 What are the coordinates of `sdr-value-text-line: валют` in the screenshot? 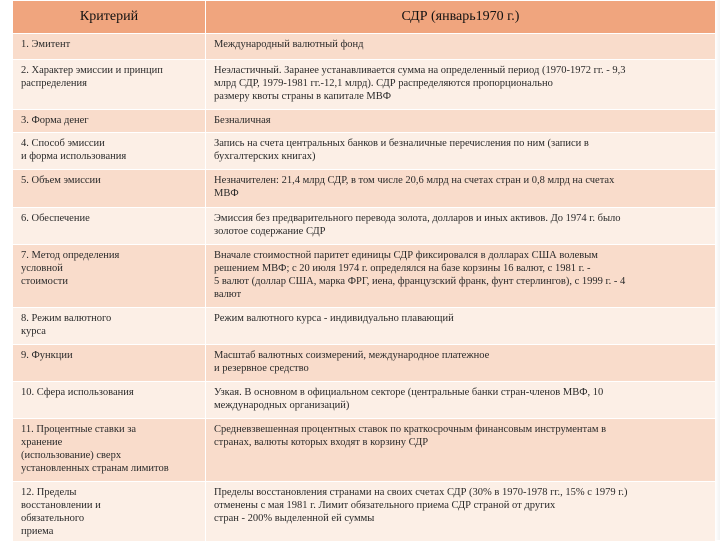 It's located at (228, 294).